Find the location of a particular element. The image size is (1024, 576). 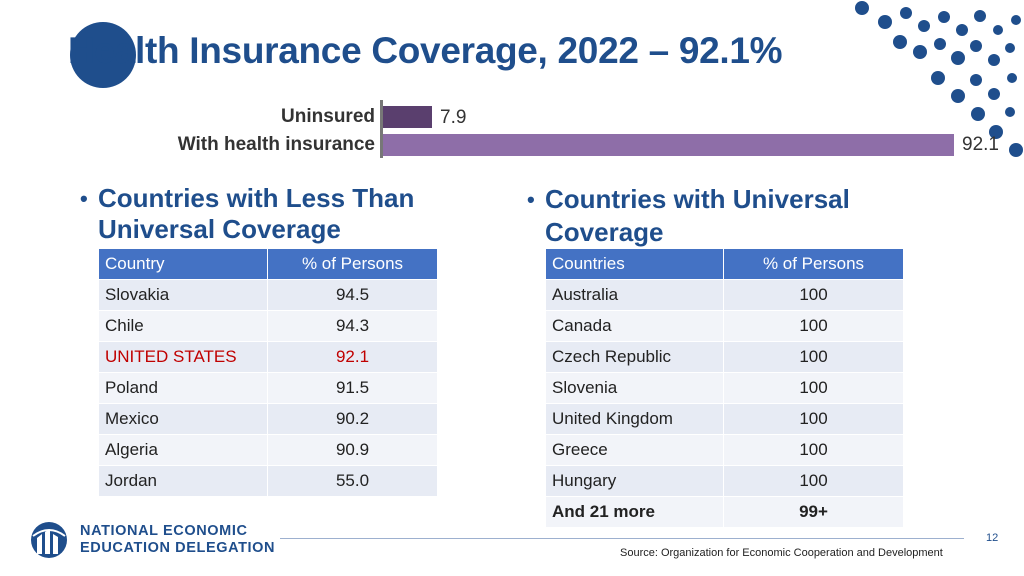

left-heading-line1: Countries with Less Than is located at coordinates (256, 198).